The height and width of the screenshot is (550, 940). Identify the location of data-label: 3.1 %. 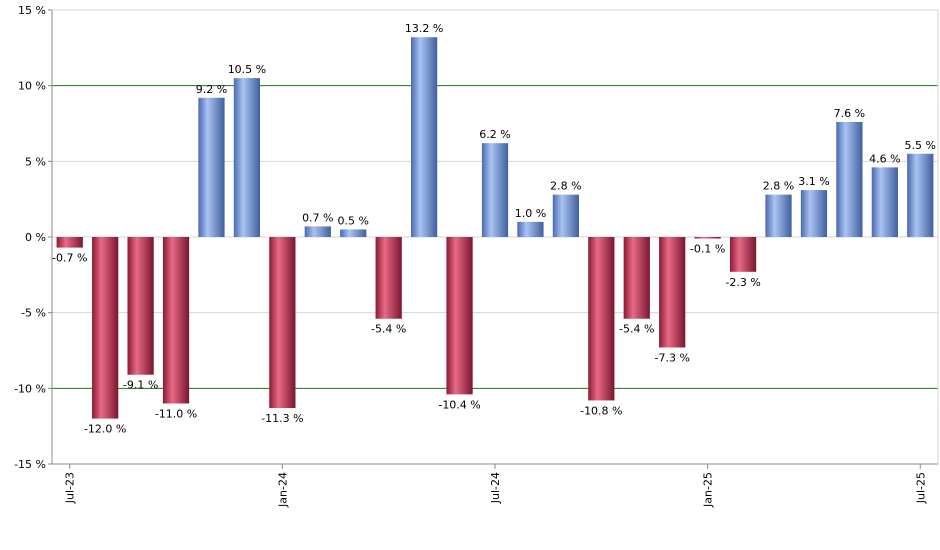
(813, 181).